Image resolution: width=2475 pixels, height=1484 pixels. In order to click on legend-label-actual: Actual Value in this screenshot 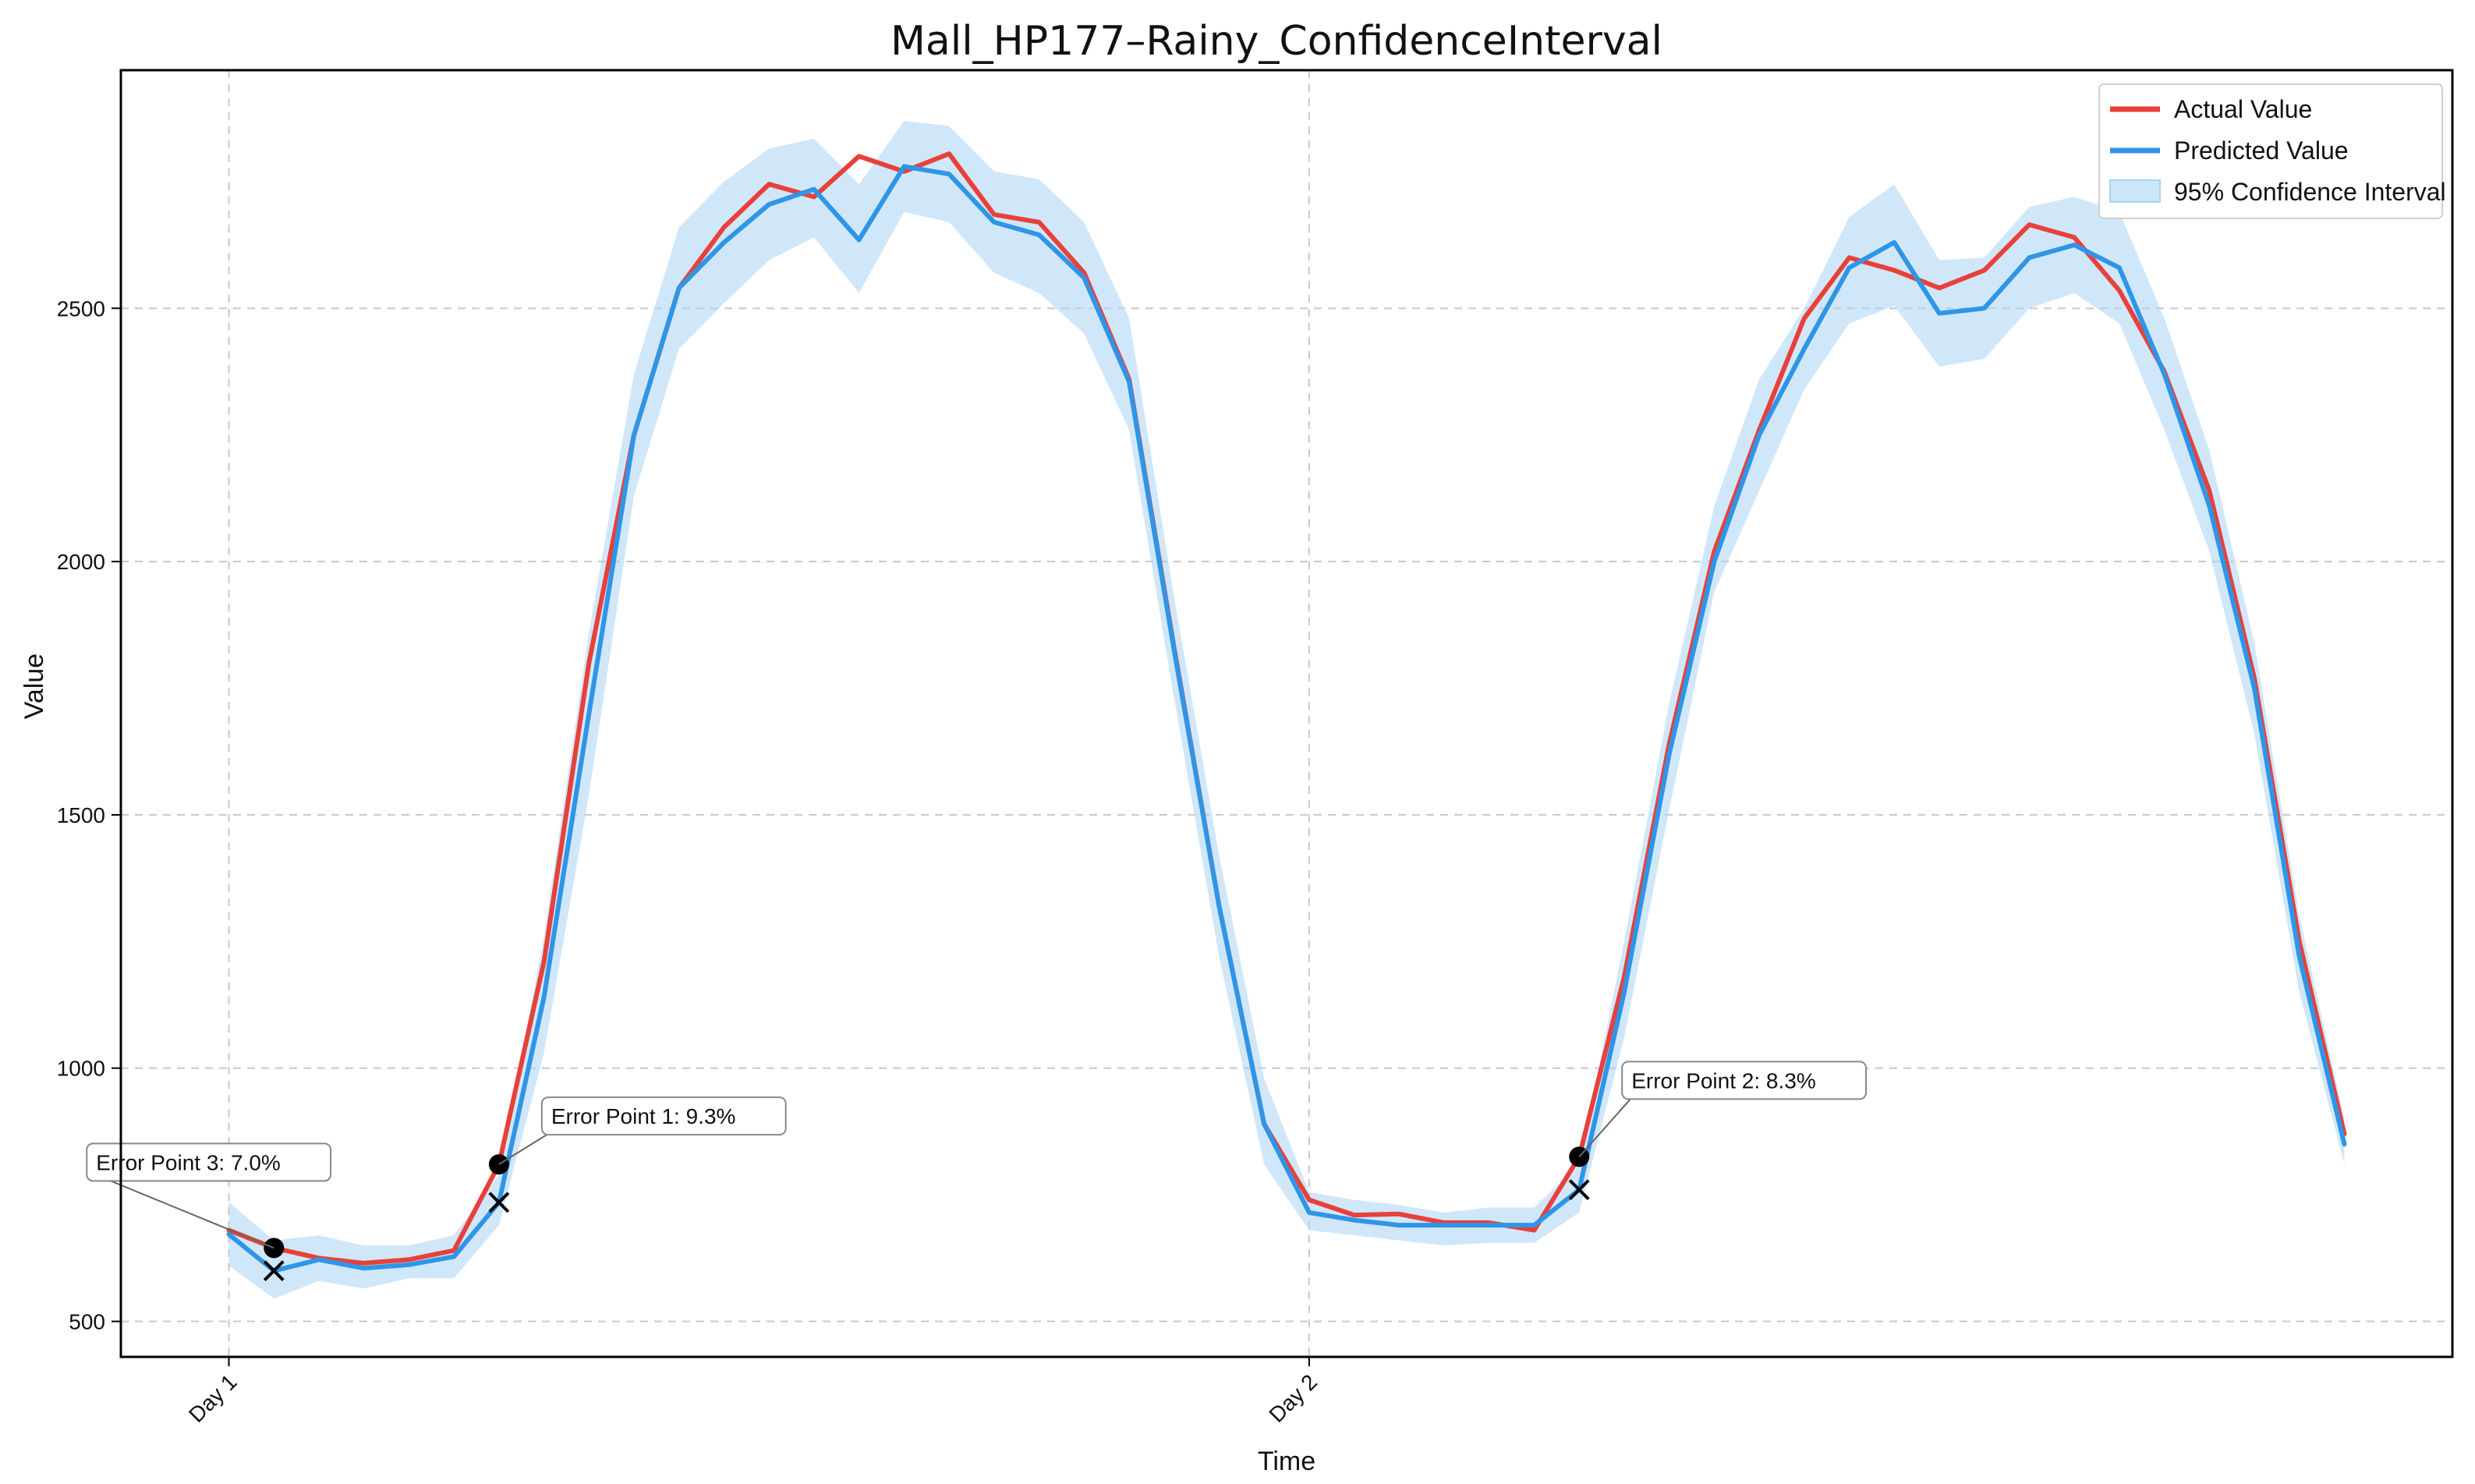, I will do `click(2243, 109)`.